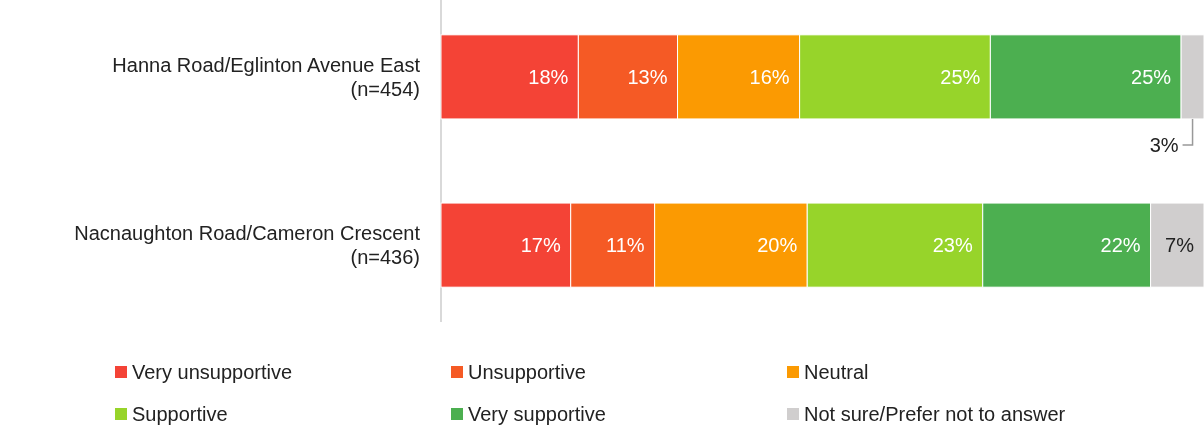 The image size is (1204, 429). What do you see at coordinates (1120, 245) in the screenshot?
I see `data-label: 22%` at bounding box center [1120, 245].